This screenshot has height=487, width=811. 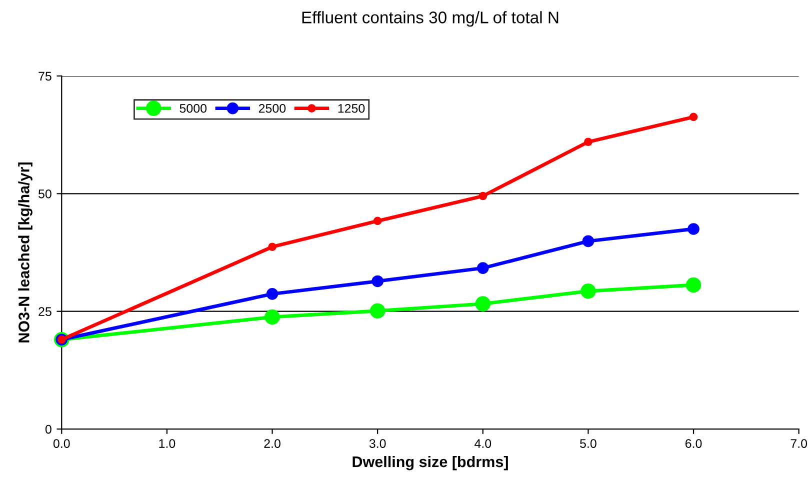 I want to click on x-tick-label: 2.0, so click(x=272, y=443).